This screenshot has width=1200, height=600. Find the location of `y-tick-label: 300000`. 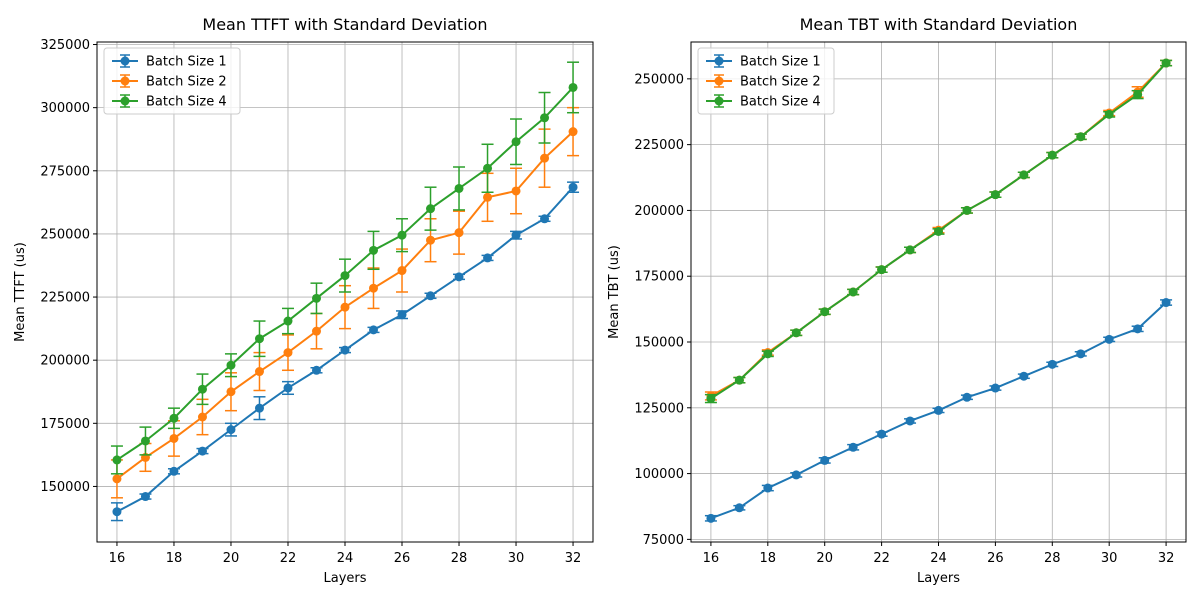

y-tick-label: 300000 is located at coordinates (65, 108).